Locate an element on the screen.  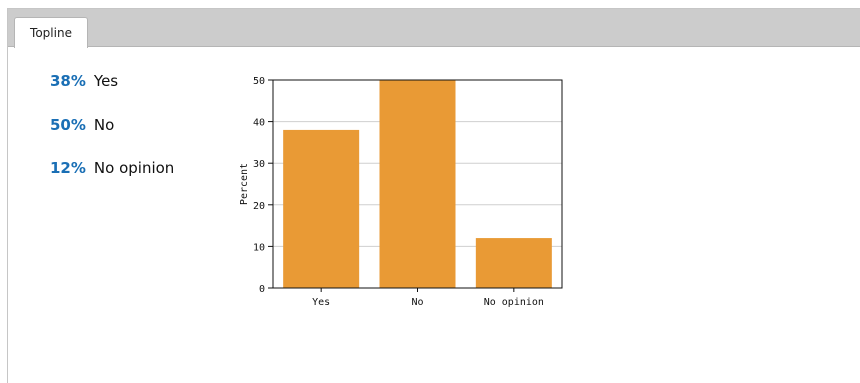
result-row-no-opinion: 12% No opinion is located at coordinates (112, 168).